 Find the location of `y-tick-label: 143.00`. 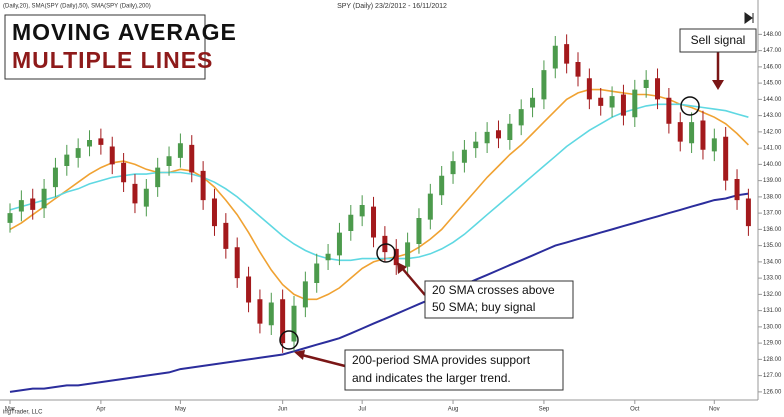

y-tick-label: 143.00 is located at coordinates (772, 116).